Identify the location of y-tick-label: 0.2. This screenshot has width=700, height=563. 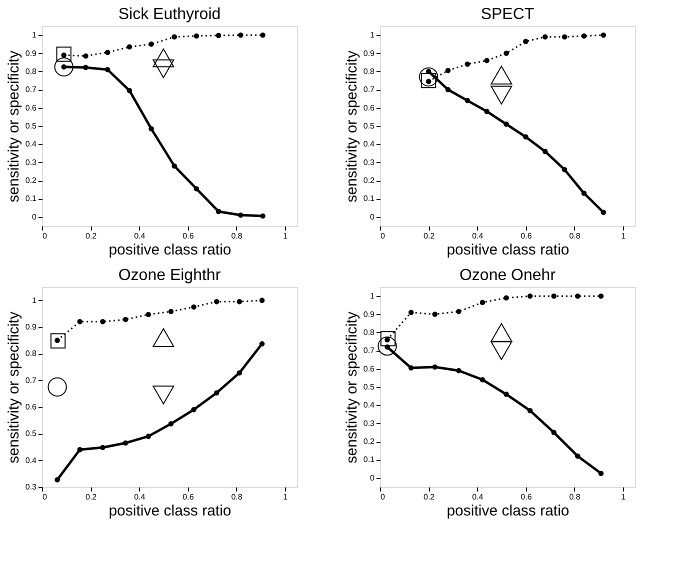
(369, 181).